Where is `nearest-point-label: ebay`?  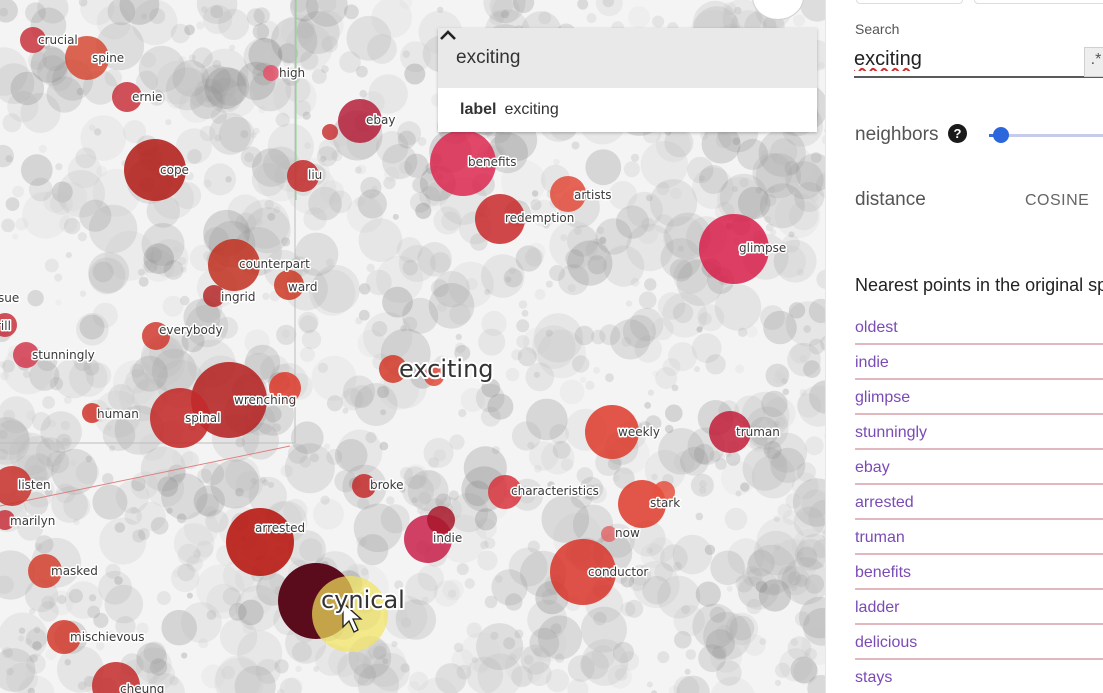
nearest-point-label: ebay is located at coordinates (872, 467).